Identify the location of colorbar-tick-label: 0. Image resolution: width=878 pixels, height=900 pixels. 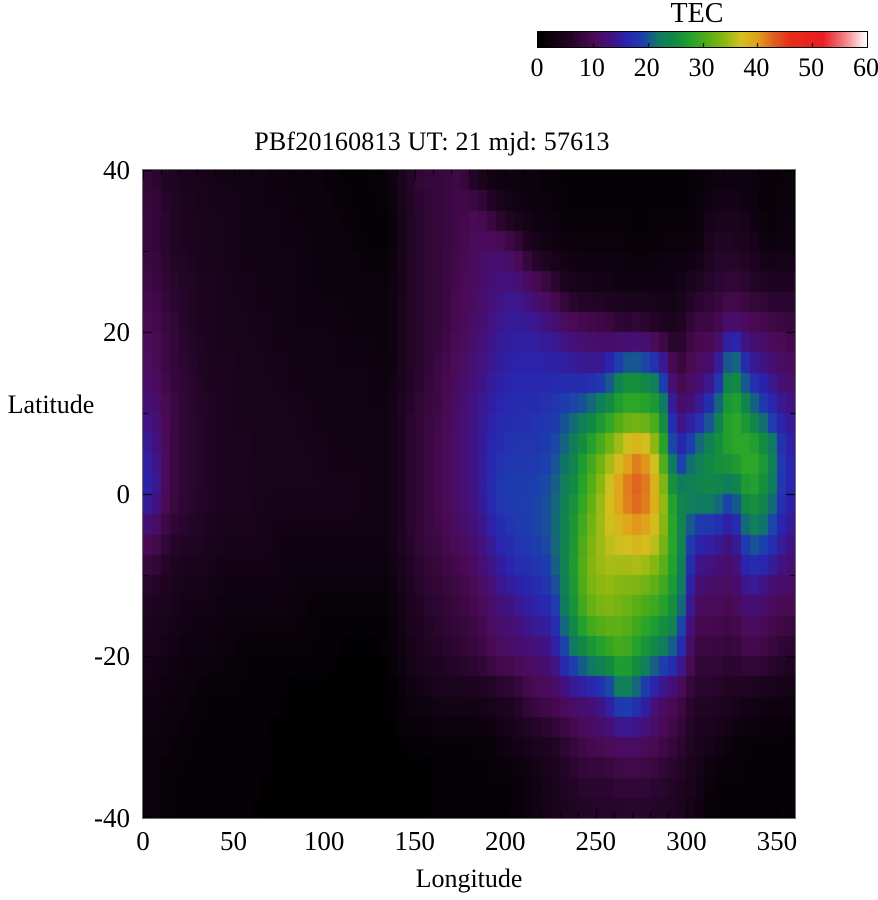
(537, 67).